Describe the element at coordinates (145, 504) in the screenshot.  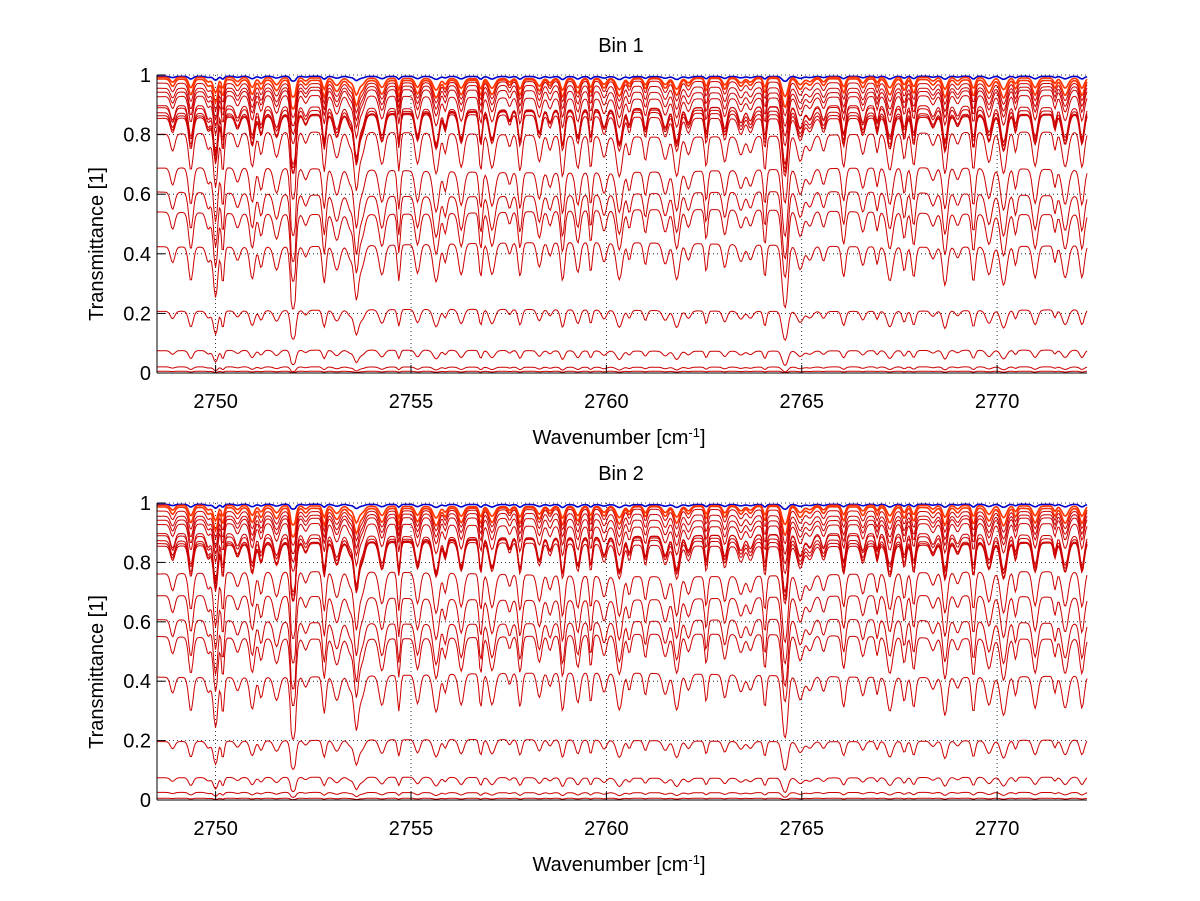
I see `bin-2-y-tick-label: 1` at that location.